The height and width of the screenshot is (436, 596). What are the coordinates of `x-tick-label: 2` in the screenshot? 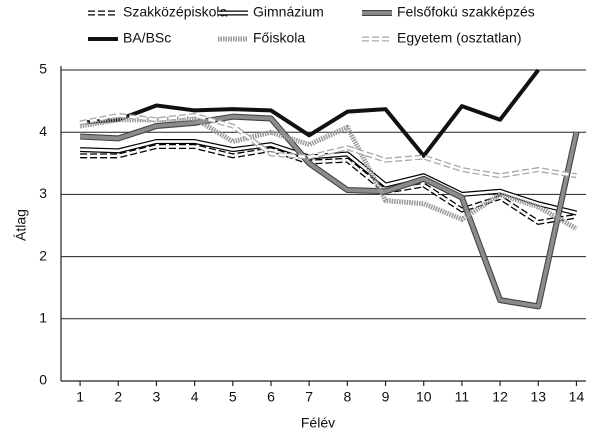 It's located at (118, 397).